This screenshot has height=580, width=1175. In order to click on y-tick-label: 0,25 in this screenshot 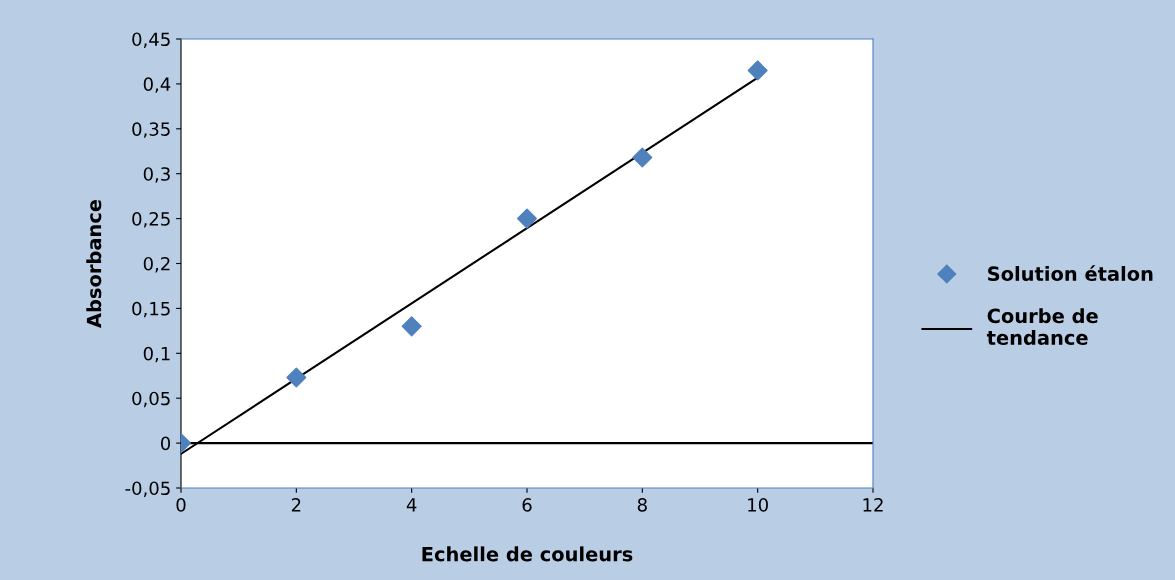, I will do `click(151, 220)`.